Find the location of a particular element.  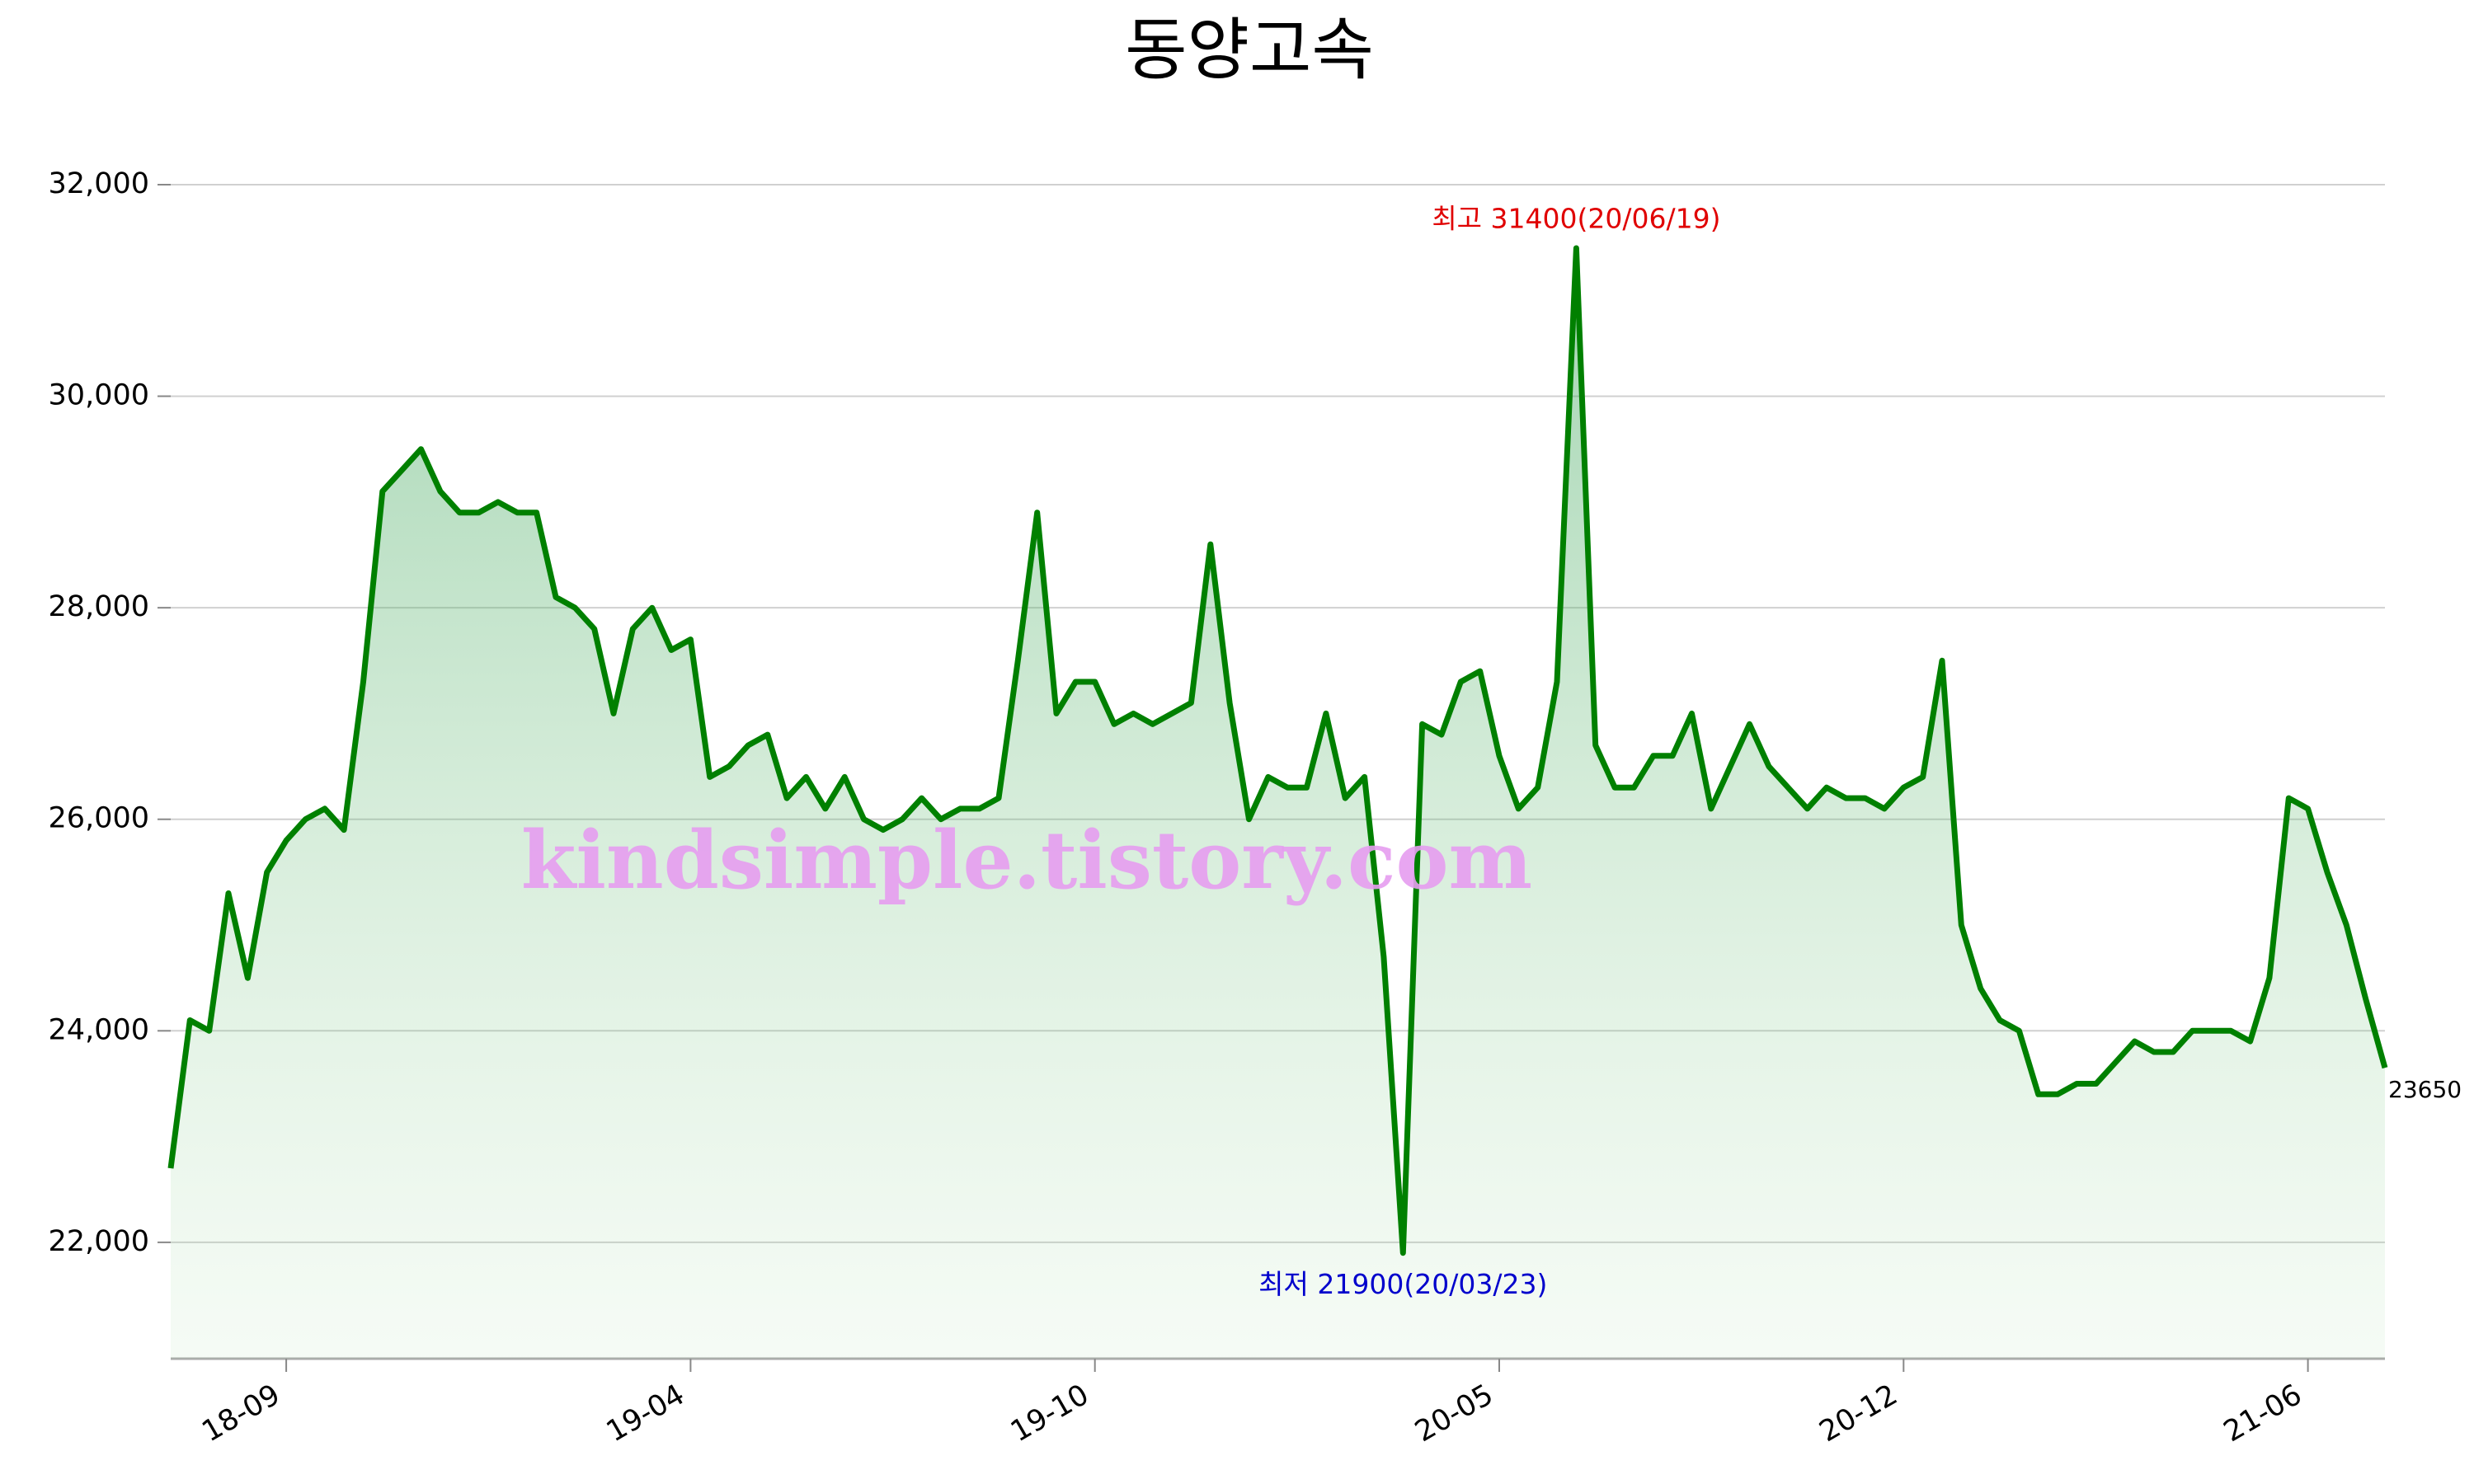

last-value-label: 23650 is located at coordinates (2425, 1089).